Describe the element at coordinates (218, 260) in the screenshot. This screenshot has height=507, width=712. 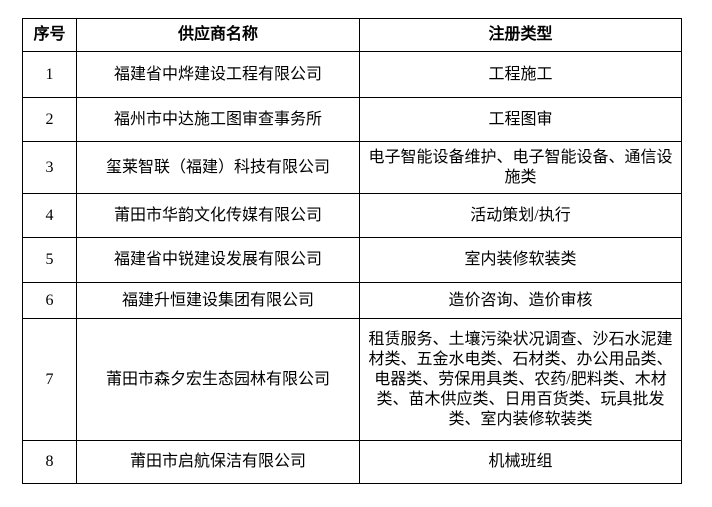
I see `cell-supplier: 福建省中锐建设发展有限公司` at that location.